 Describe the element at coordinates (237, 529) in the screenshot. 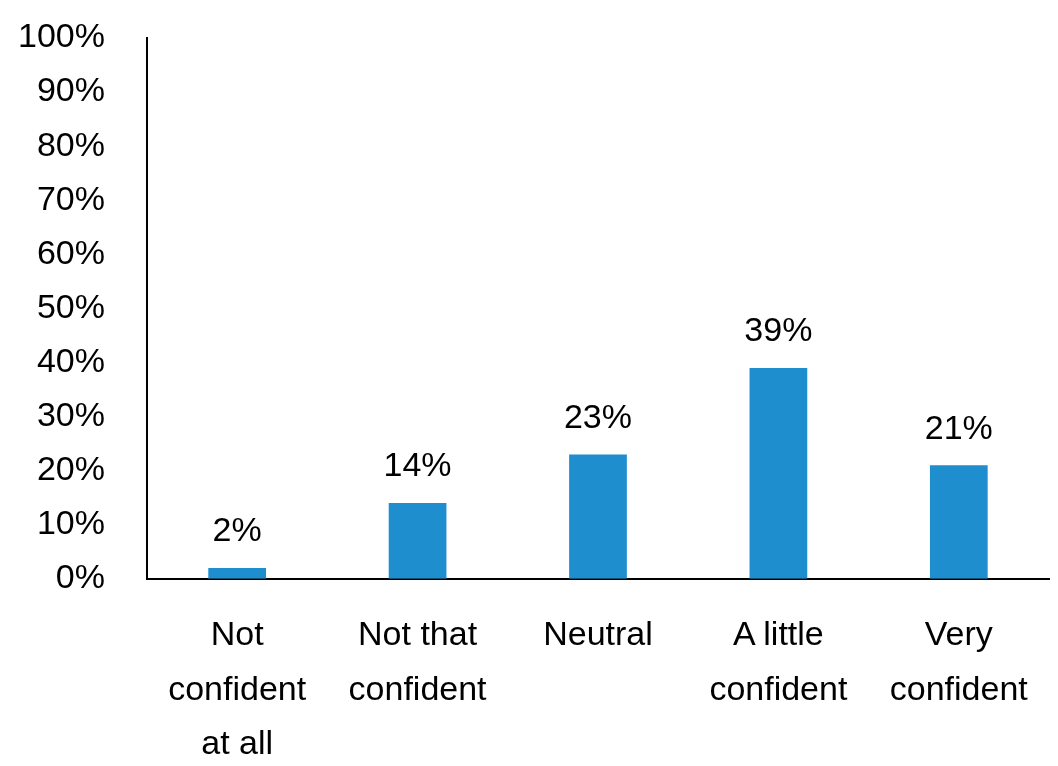

I see `data-label: 2%` at that location.